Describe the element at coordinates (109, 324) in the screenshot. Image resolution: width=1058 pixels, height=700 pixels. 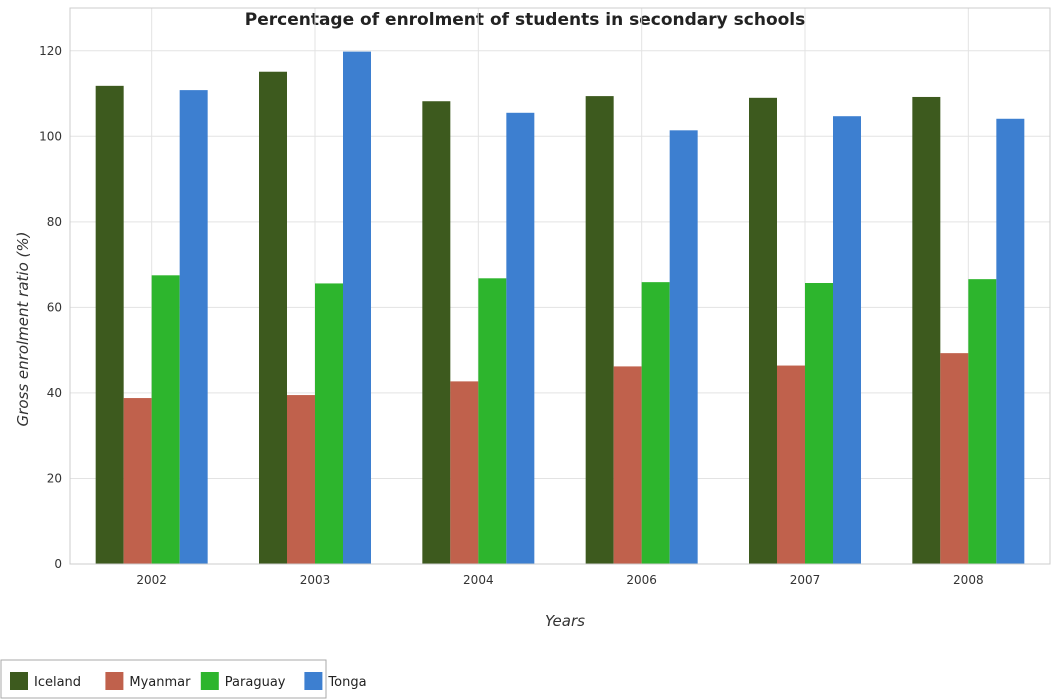
I see `bar-iceland-2002` at that location.